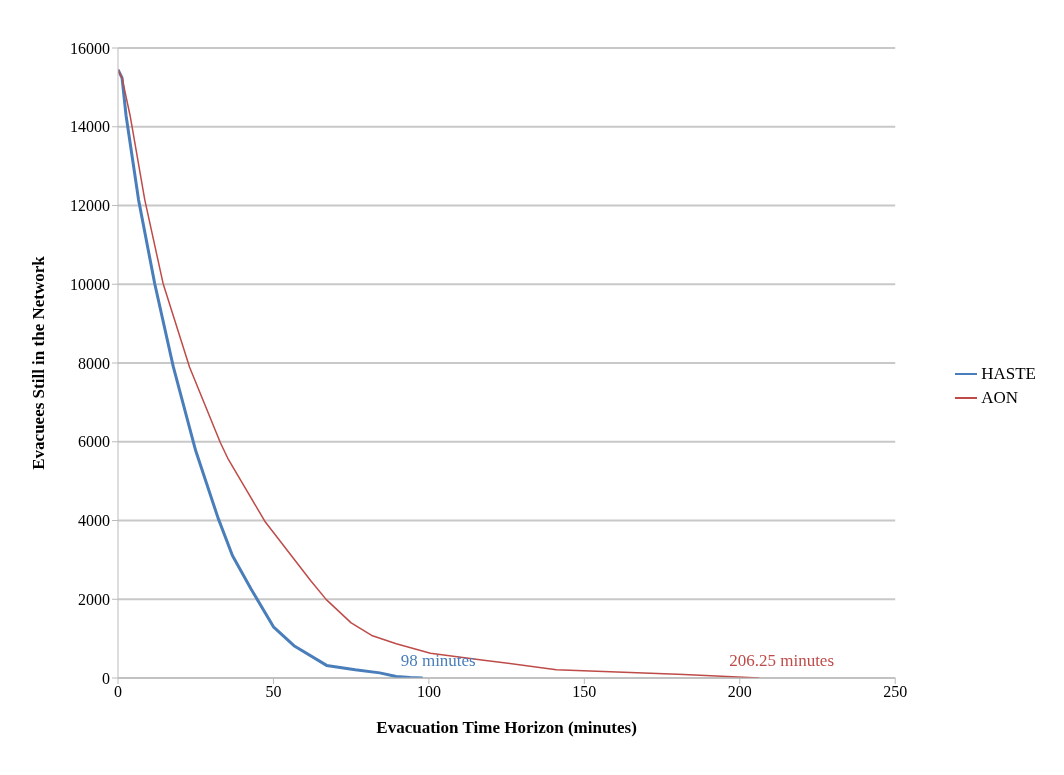 The width and height of the screenshot is (1064, 775). Describe the element at coordinates (273, 692) in the screenshot. I see `x-tick-label: 50` at that location.